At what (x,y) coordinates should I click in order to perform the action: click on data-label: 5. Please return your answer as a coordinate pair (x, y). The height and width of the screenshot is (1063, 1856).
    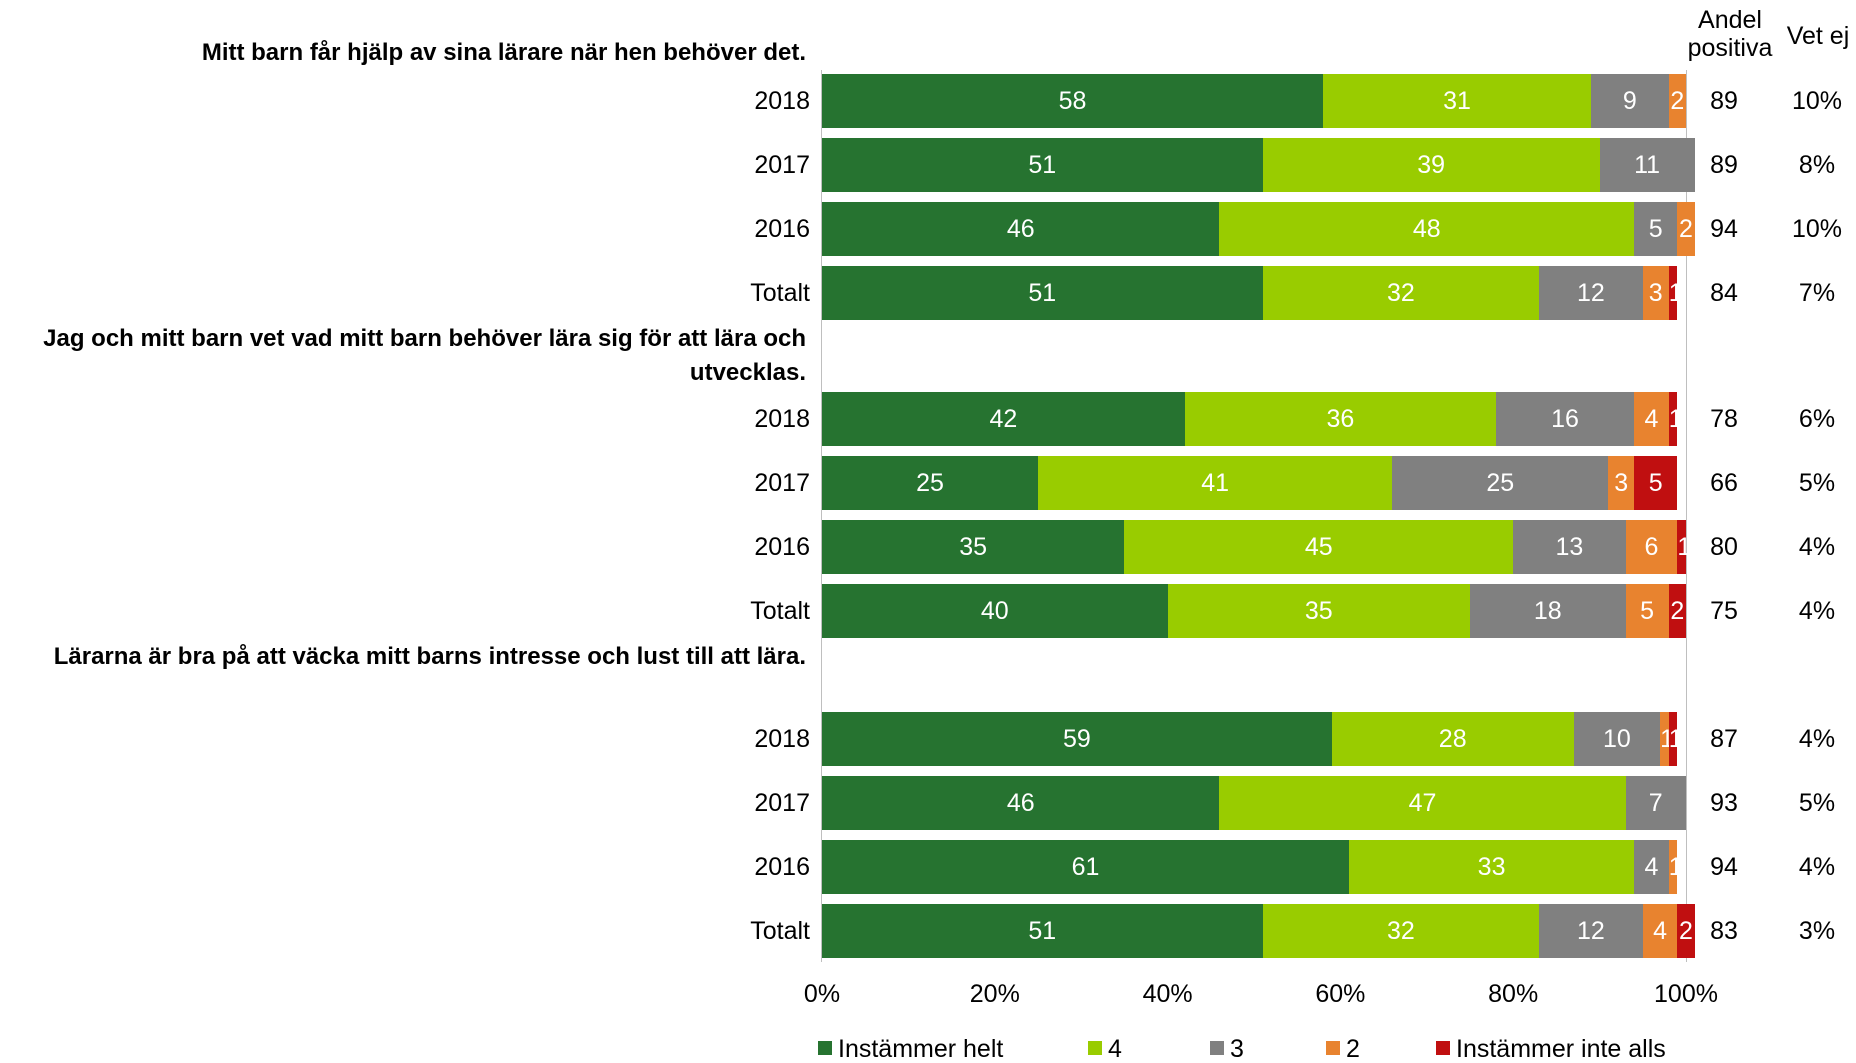
    Looking at the image, I should click on (1647, 611).